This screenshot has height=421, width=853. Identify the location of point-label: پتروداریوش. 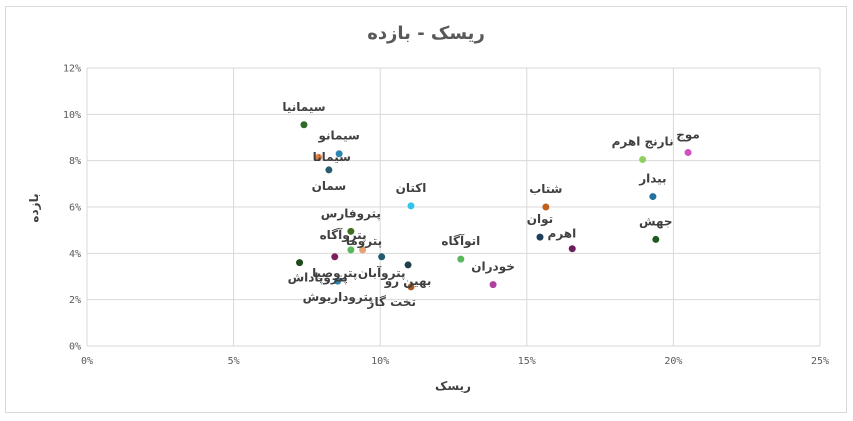
(338, 297).